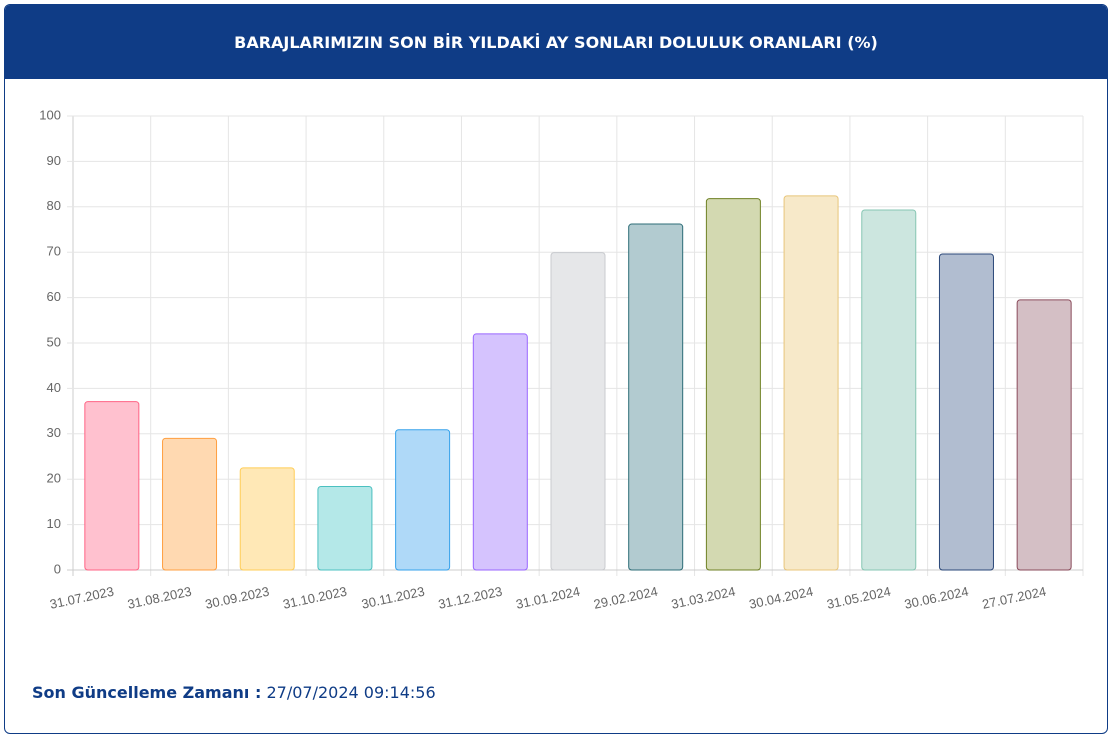  Describe the element at coordinates (548, 598) in the screenshot. I see `x-tick-label: 31.01.2024` at that location.